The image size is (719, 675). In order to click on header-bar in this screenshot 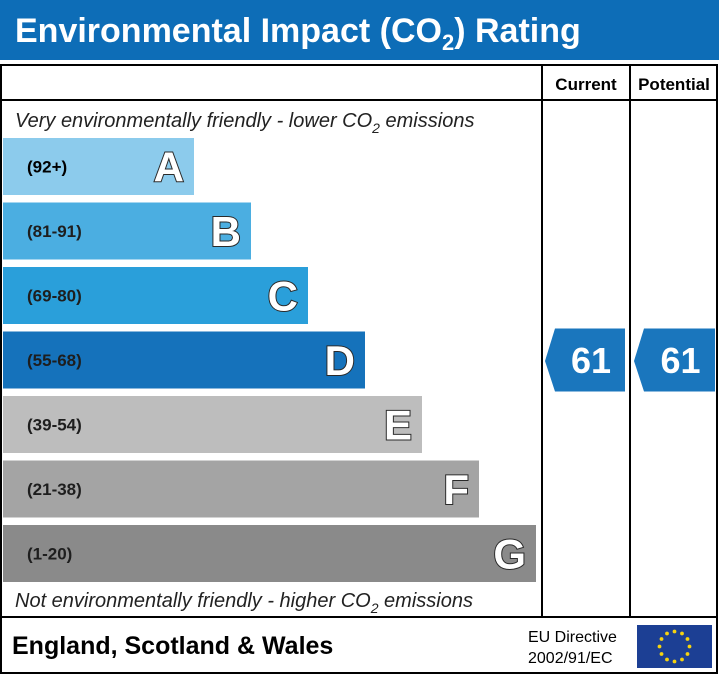, I will do `click(359, 30)`.